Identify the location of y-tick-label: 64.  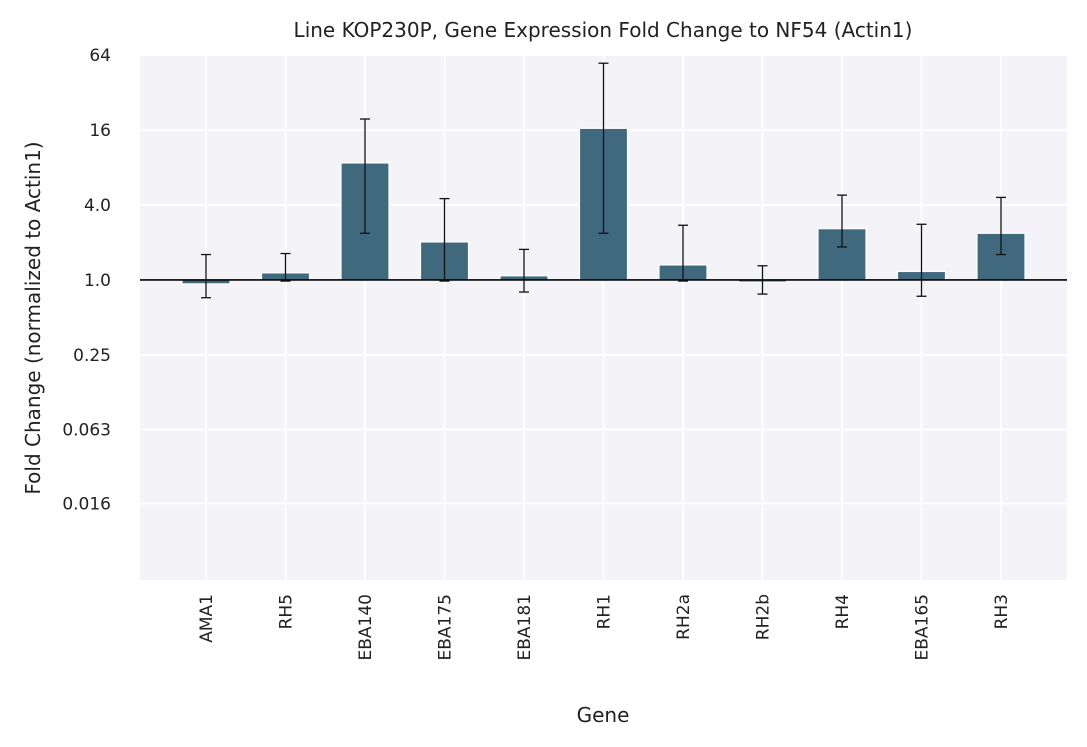
(100, 56).